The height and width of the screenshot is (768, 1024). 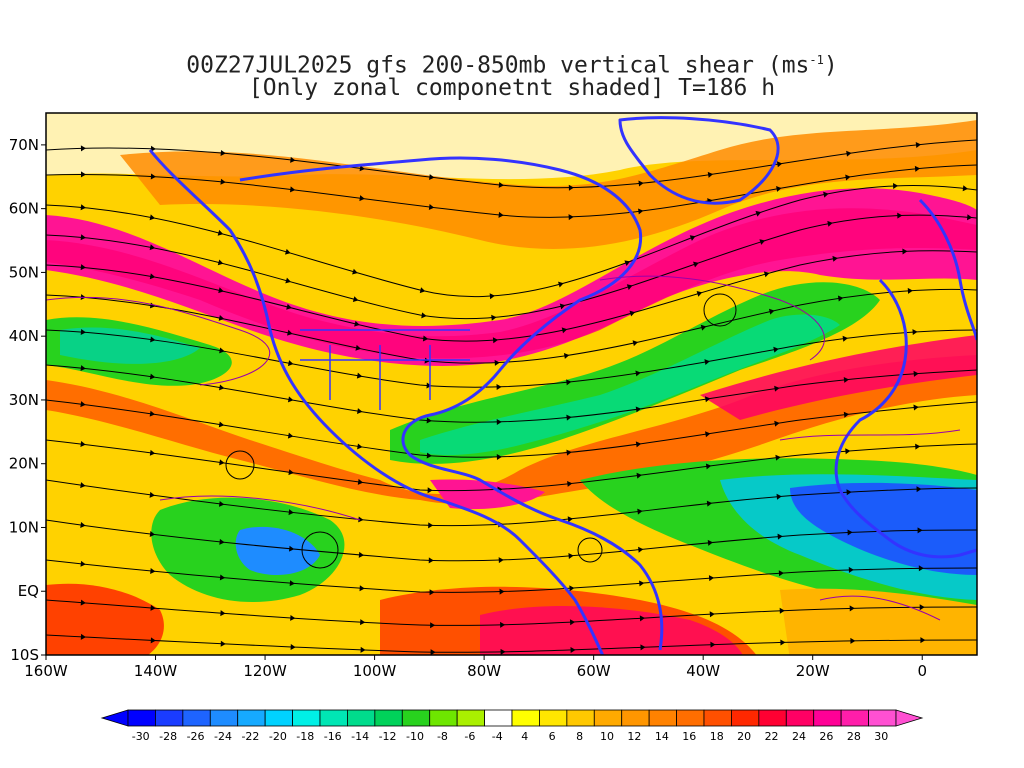 I want to click on africa-europe-coast, so click(x=905, y=418).